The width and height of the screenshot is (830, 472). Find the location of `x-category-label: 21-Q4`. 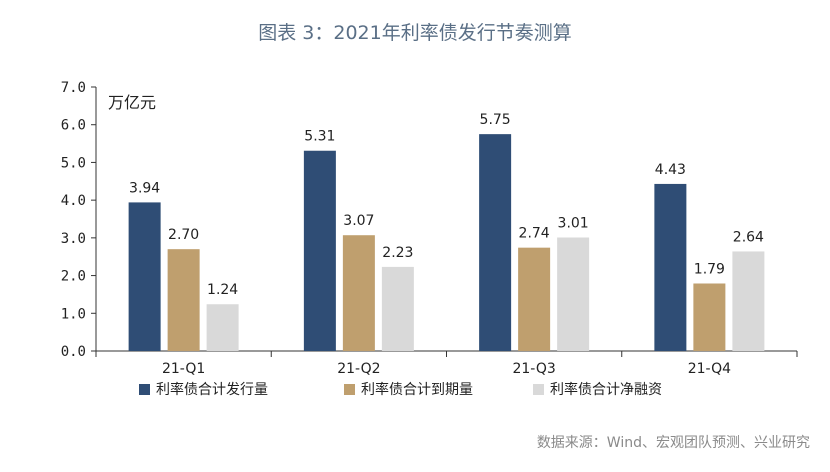

x-category-label: 21-Q4 is located at coordinates (709, 369).